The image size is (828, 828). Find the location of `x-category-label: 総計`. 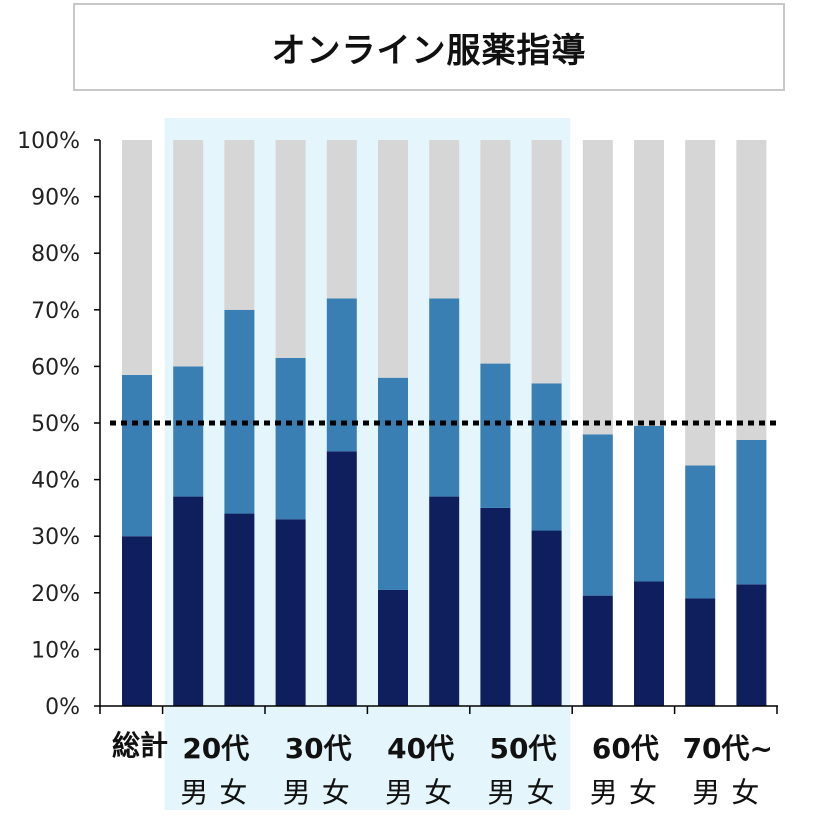

x-category-label: 総計 is located at coordinates (140, 745).